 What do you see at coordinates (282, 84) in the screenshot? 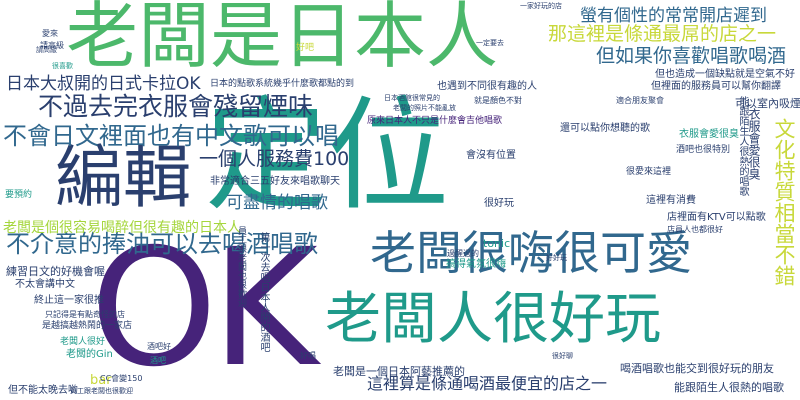
I see `word: 日本的點歌系統幾乎什麼歌都點的到` at bounding box center [282, 84].